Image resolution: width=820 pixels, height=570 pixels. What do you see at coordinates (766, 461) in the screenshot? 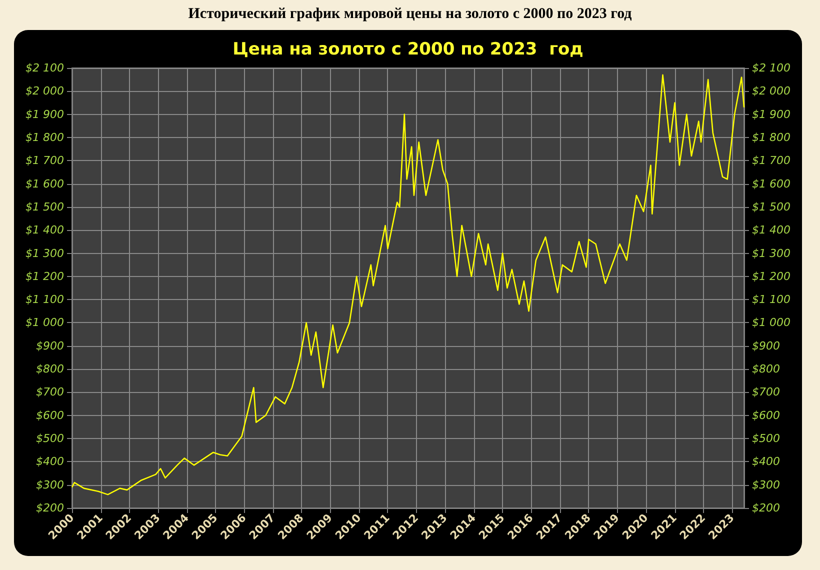
I see `y2-tick-label: $400` at bounding box center [766, 461].